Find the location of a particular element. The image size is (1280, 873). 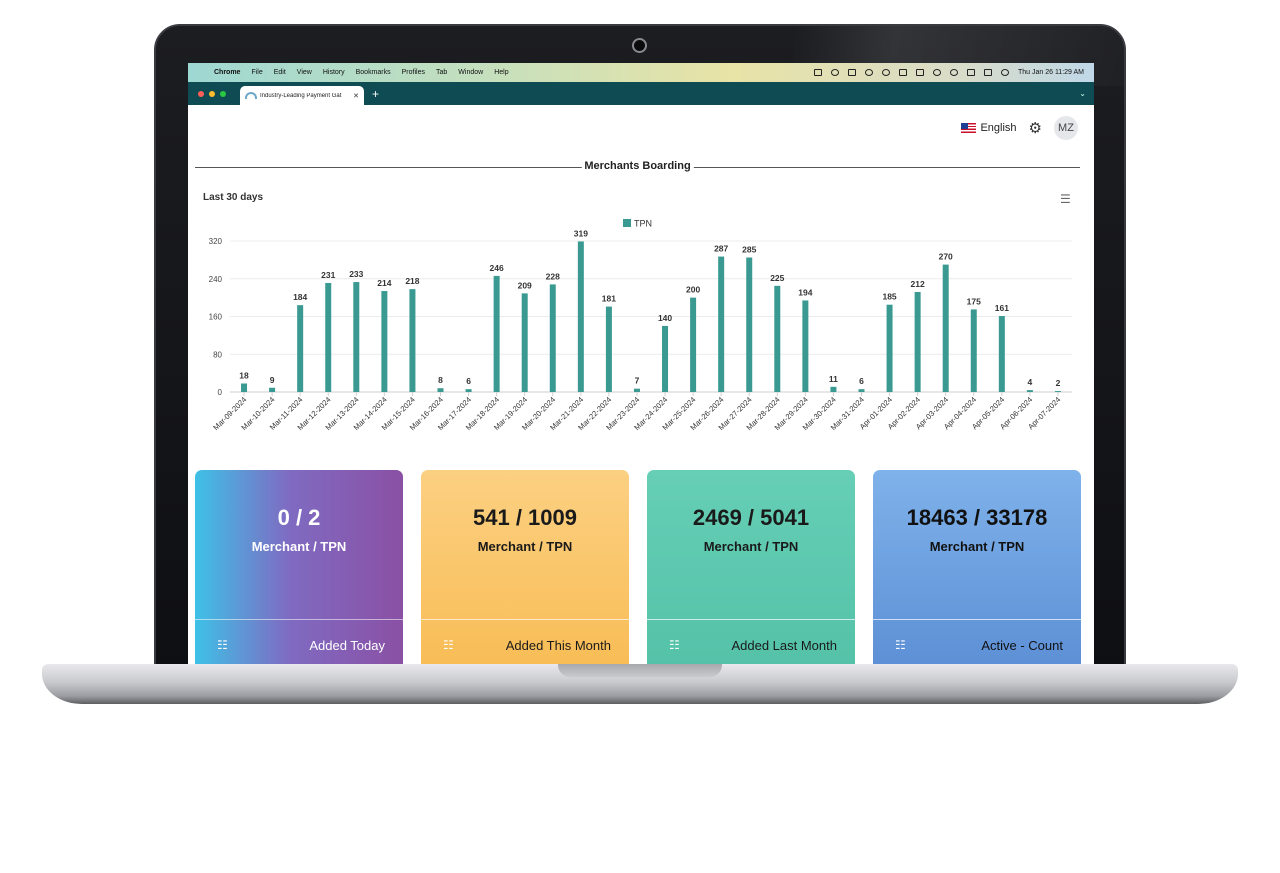

tab-search-chevron-icon: ⌄ is located at coordinates (1082, 93).